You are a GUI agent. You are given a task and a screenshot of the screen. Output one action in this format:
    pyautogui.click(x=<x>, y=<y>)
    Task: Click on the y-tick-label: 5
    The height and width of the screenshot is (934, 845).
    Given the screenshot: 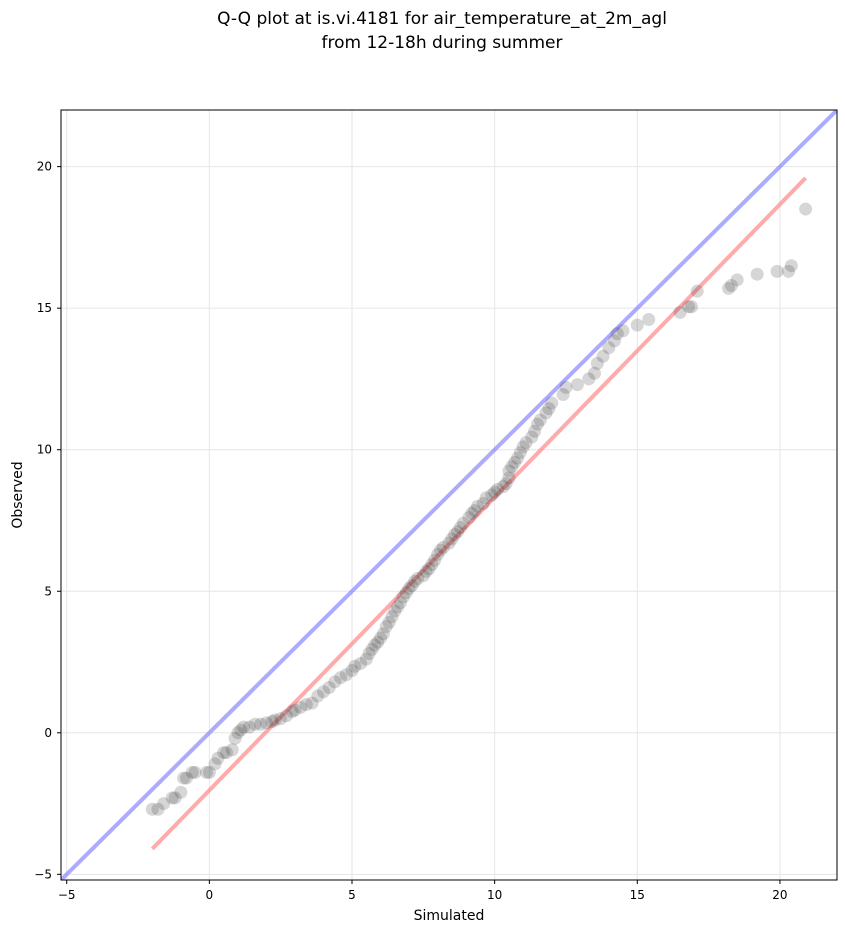 What is the action you would take?
    pyautogui.click(x=48, y=591)
    